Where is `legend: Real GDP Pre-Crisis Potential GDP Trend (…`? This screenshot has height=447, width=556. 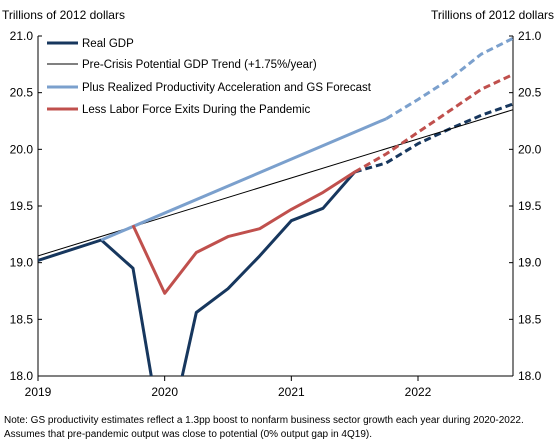 legend: Real GDP Pre-Crisis Potential GDP Trend (… is located at coordinates (209, 77).